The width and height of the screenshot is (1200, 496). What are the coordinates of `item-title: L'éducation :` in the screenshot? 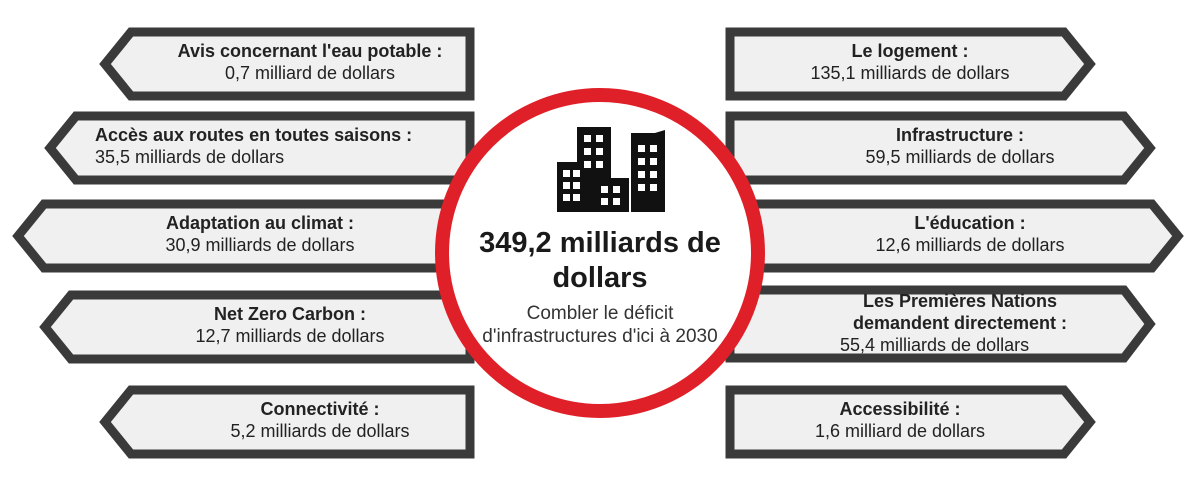 It's located at (970, 223).